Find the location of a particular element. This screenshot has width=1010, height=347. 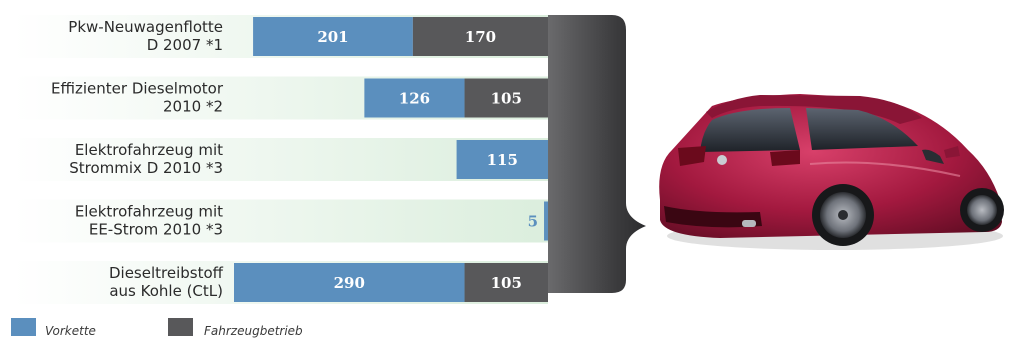

category-label: Elektrofahrzeug mit EE-Strom 2010 *3 is located at coordinates (149, 221).